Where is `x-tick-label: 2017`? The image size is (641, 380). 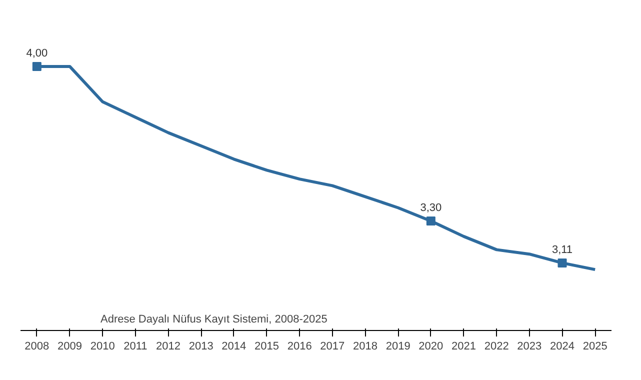 x-tick-label: 2017 is located at coordinates (332, 346).